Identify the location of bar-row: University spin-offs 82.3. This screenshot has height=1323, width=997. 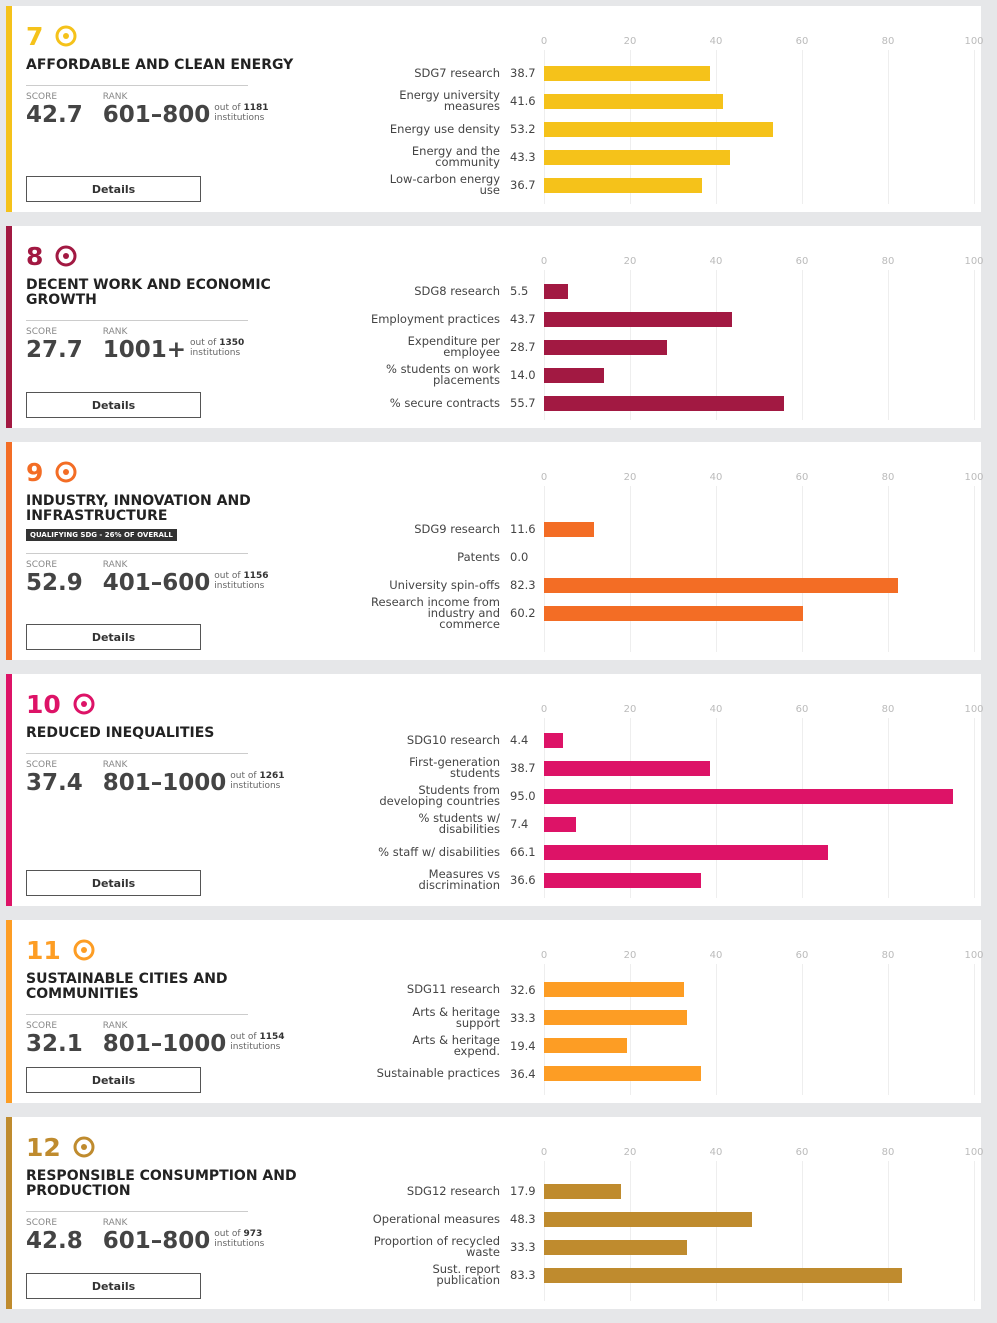
(673, 585).